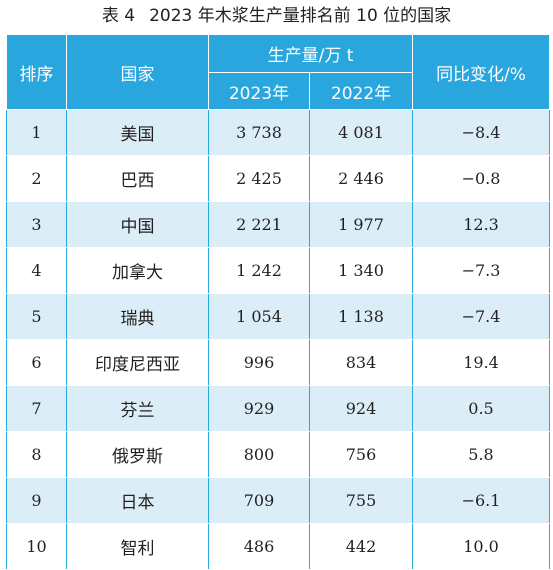 Image resolution: width=553 pixels, height=570 pixels. I want to click on table-row: 5 瑞典 1 054 1 138 −7.4, so click(278, 316).